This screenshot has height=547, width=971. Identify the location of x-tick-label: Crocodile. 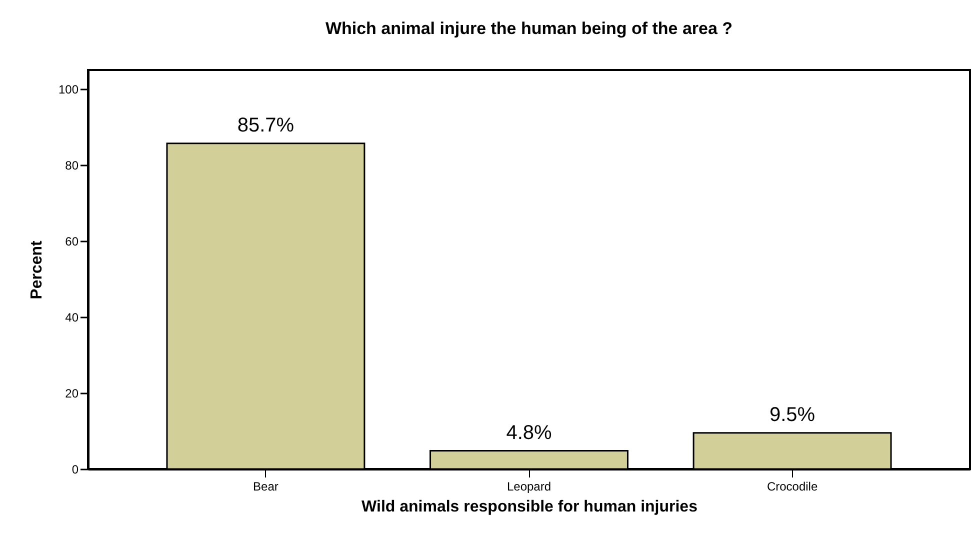
(792, 487).